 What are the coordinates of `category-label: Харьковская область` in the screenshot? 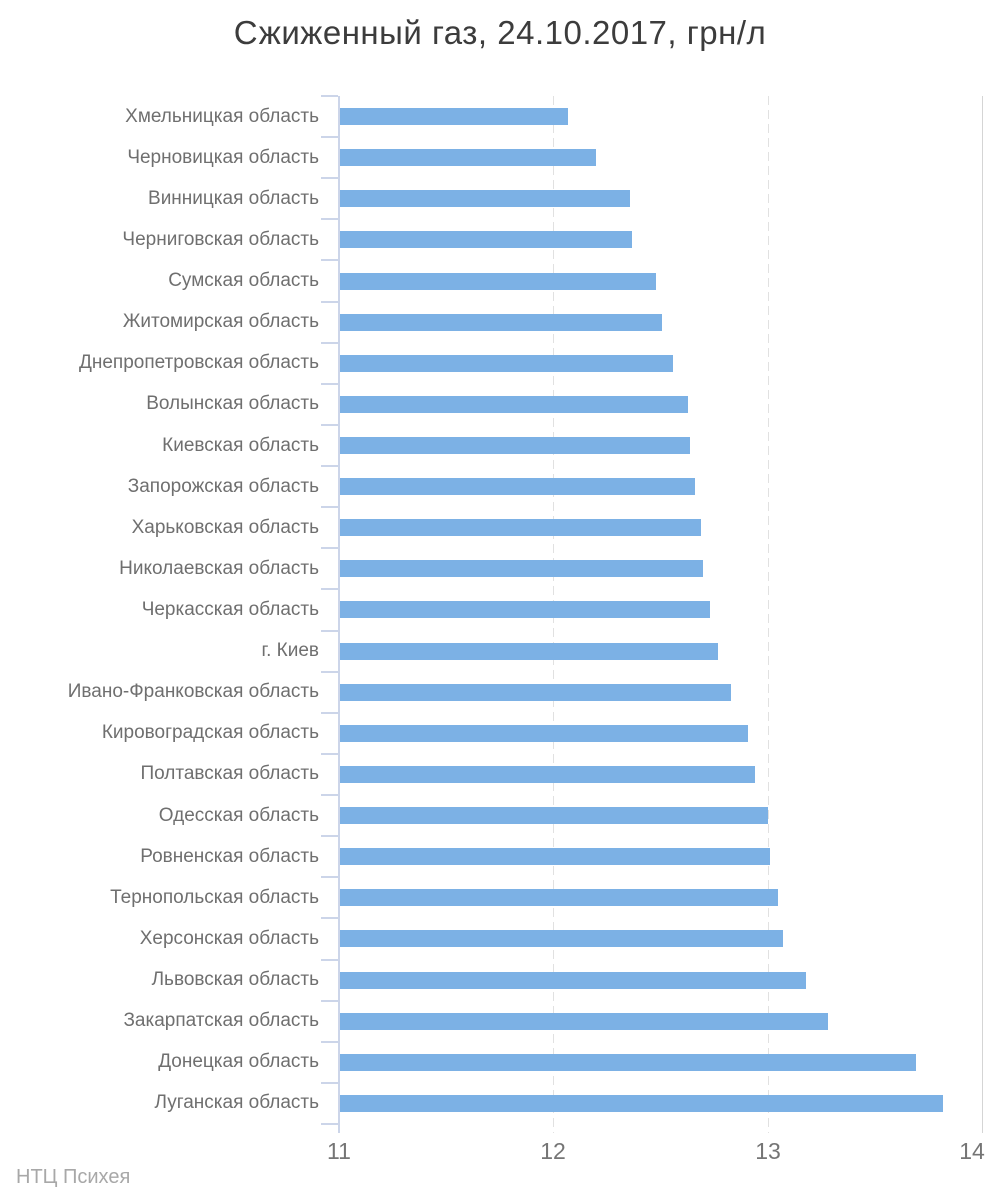 It's located at (225, 527).